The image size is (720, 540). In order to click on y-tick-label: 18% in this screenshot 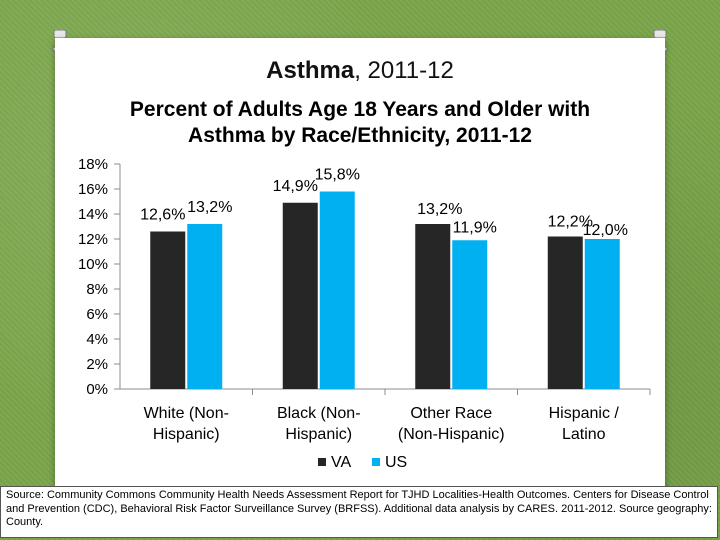, I will do `click(93, 164)`.